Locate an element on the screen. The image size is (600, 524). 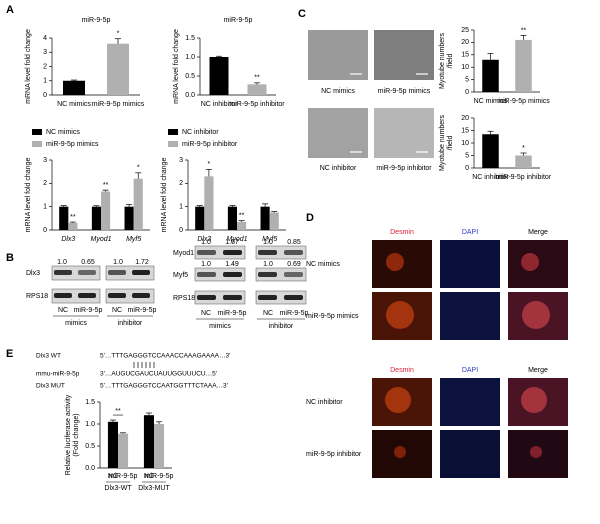
significance: * is located at coordinates (209, 164).